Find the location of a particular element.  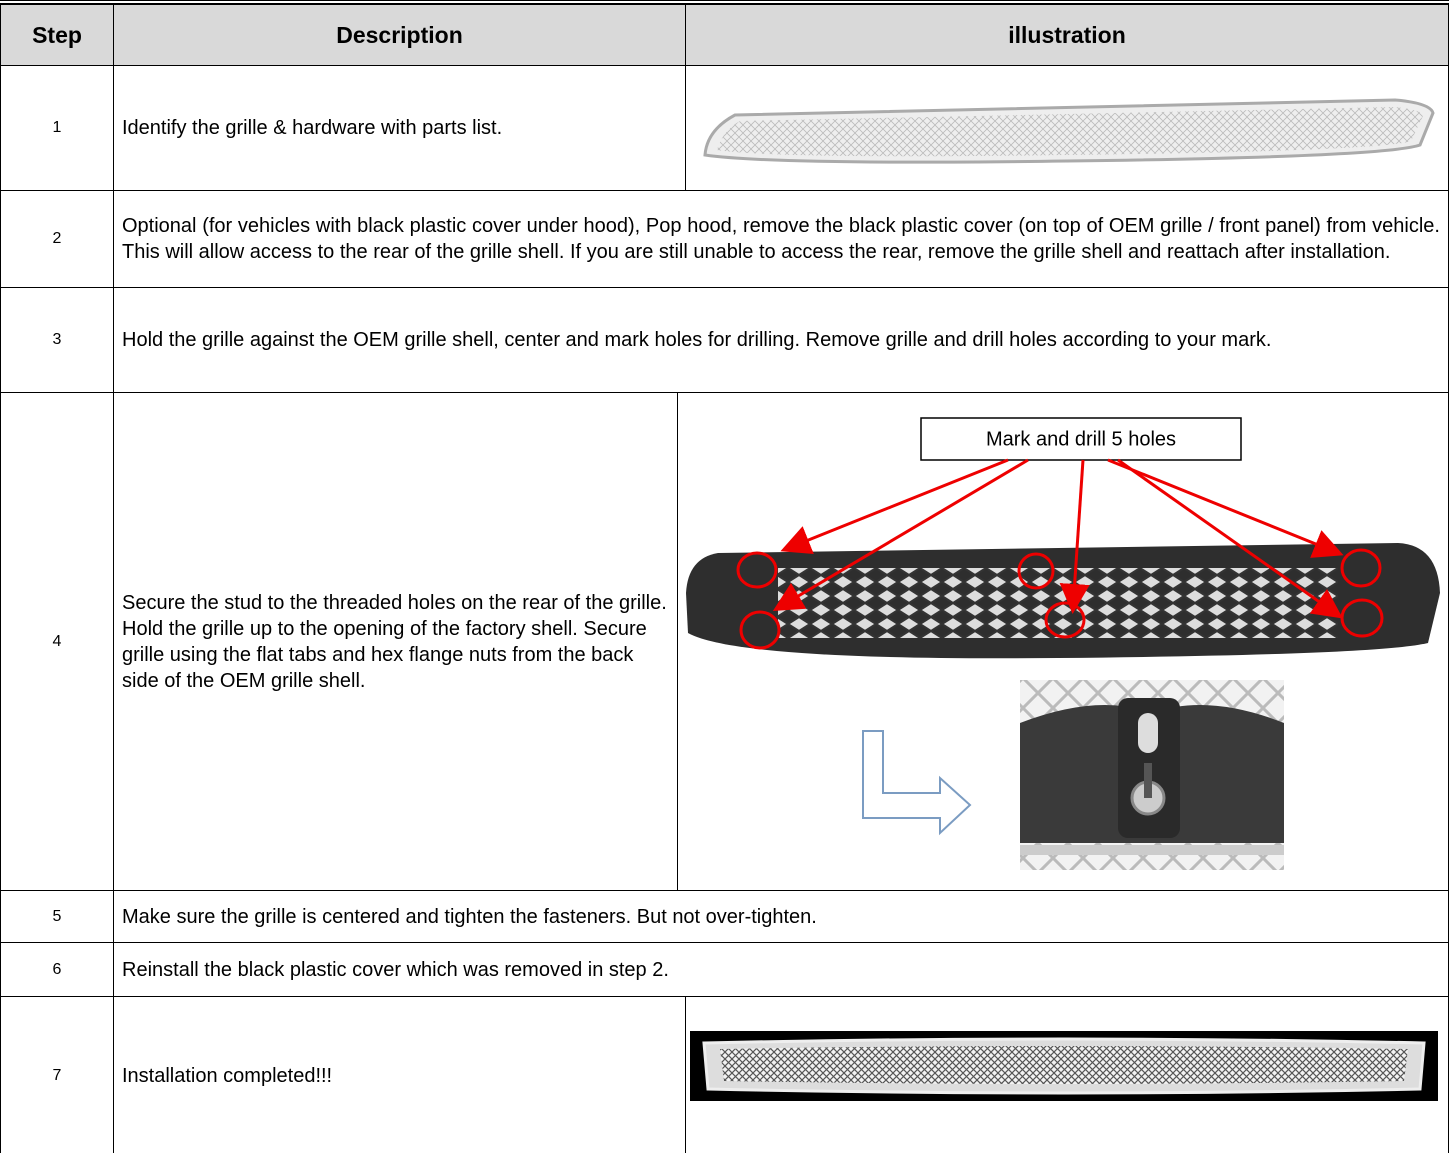

step-number: 5 is located at coordinates (57, 916).